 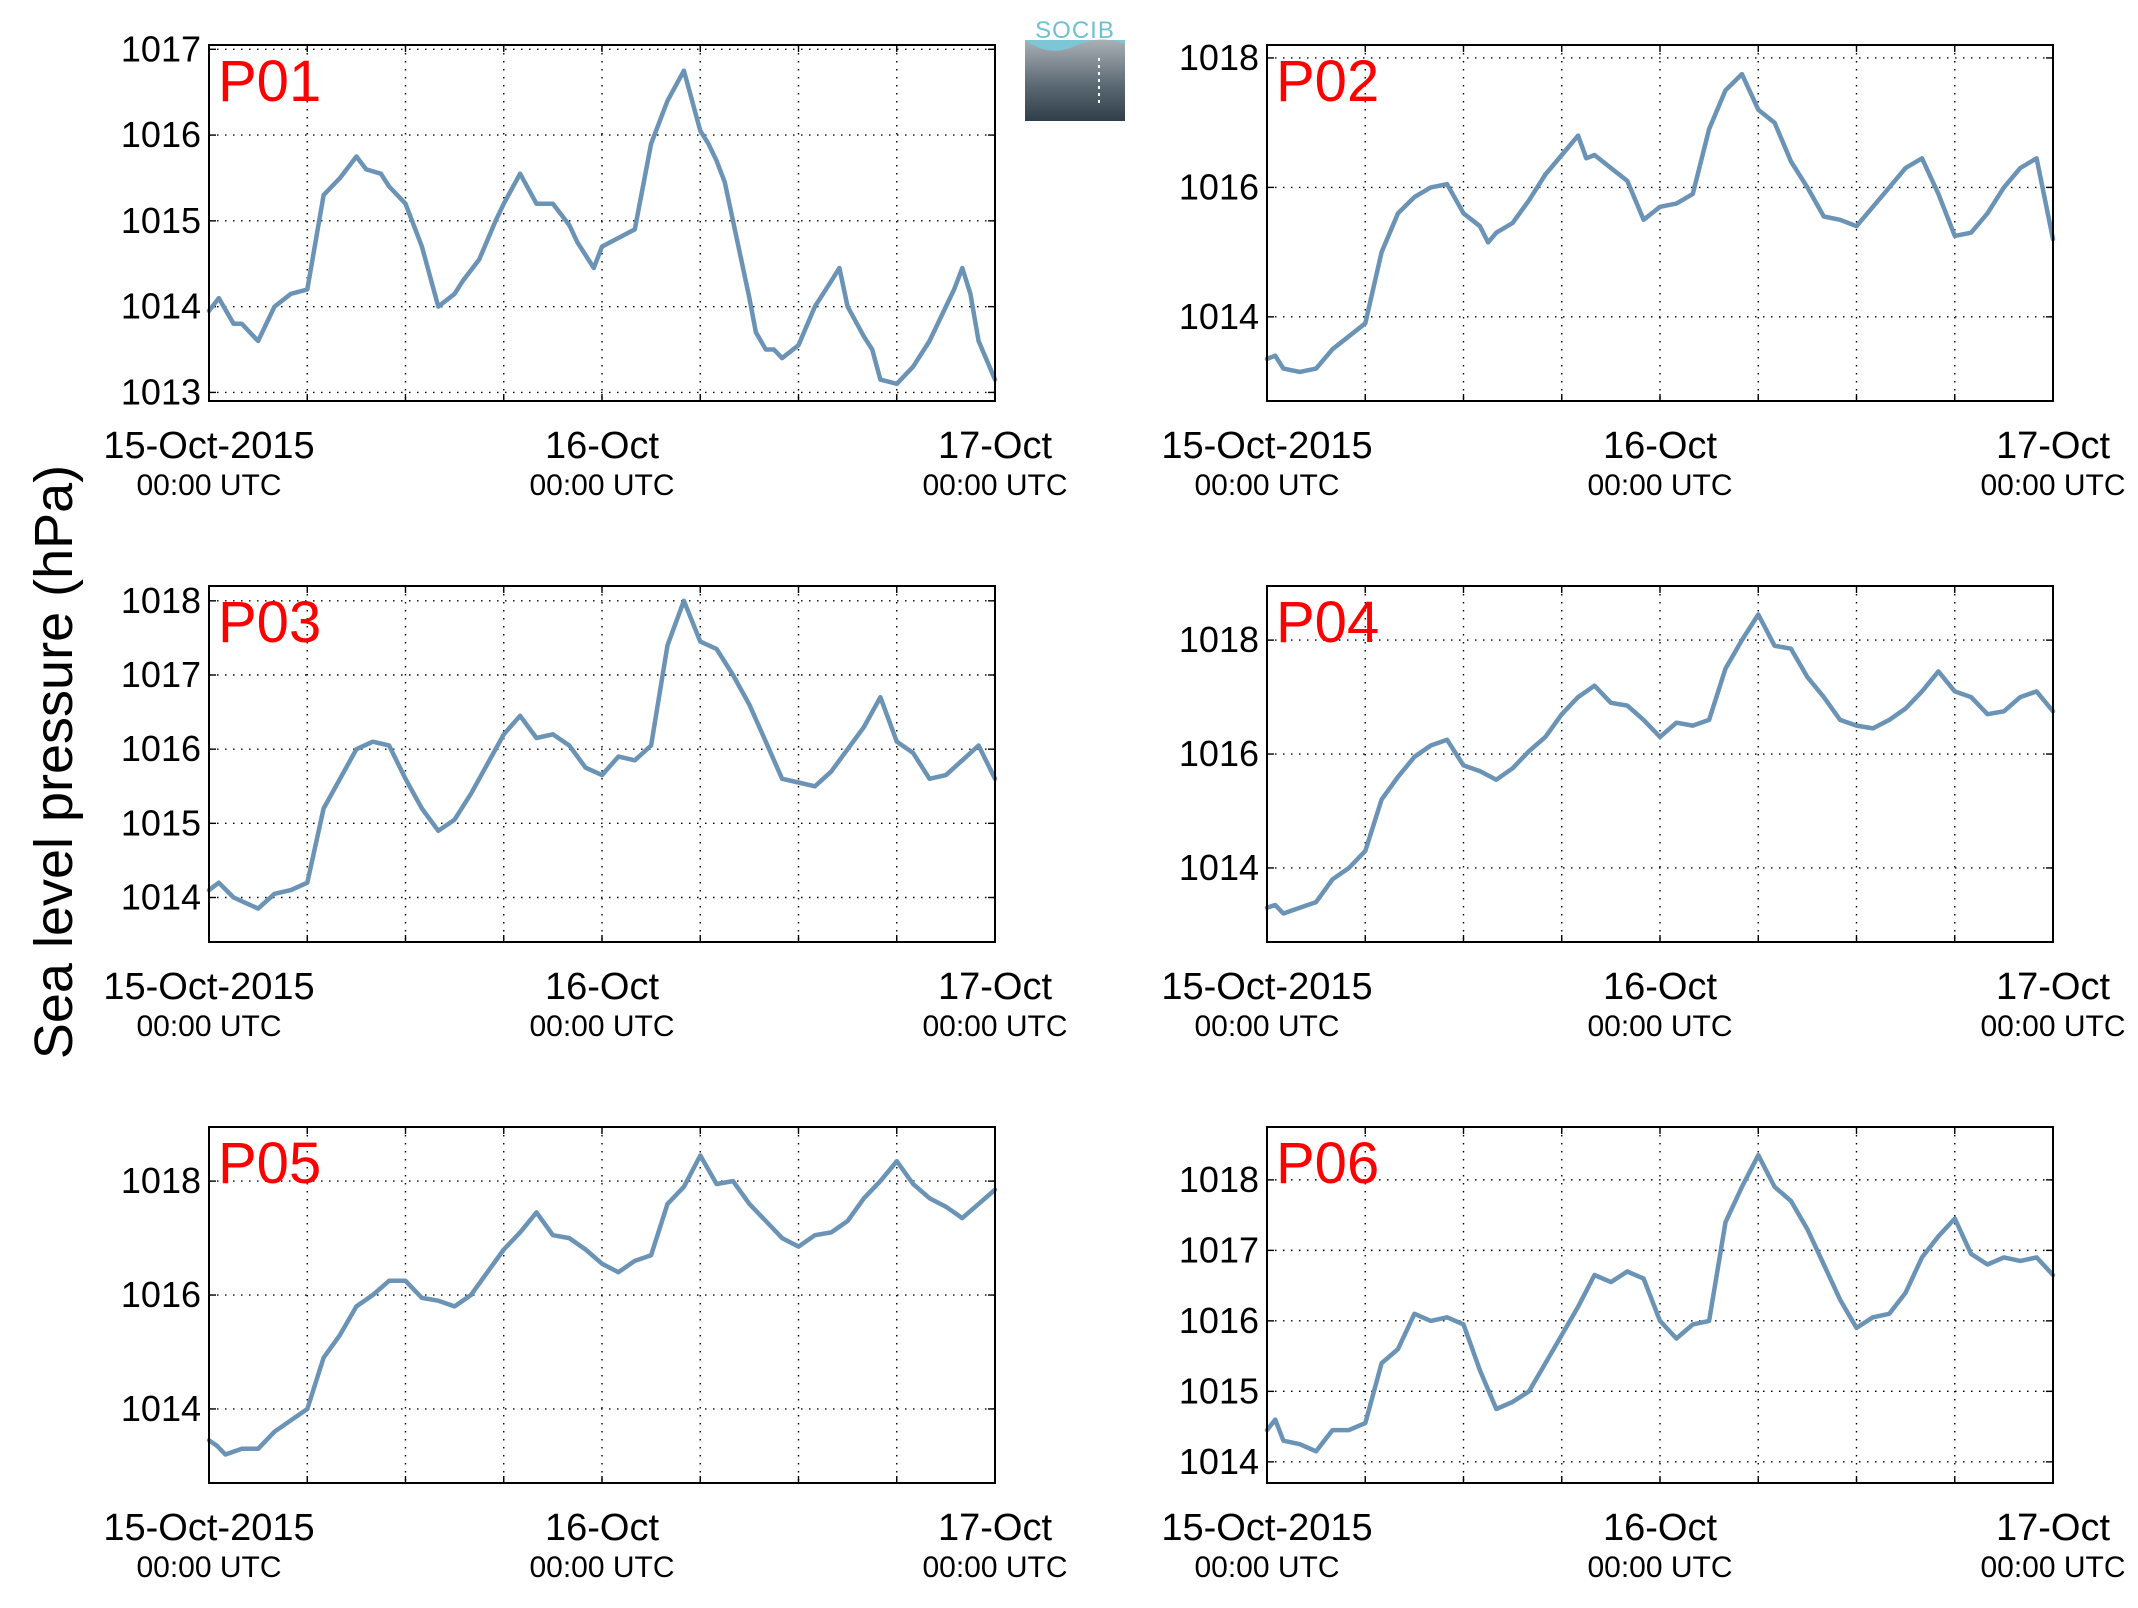 What do you see at coordinates (54, 762) in the screenshot?
I see `y-axis-label: Sea level pressure (hPa)` at bounding box center [54, 762].